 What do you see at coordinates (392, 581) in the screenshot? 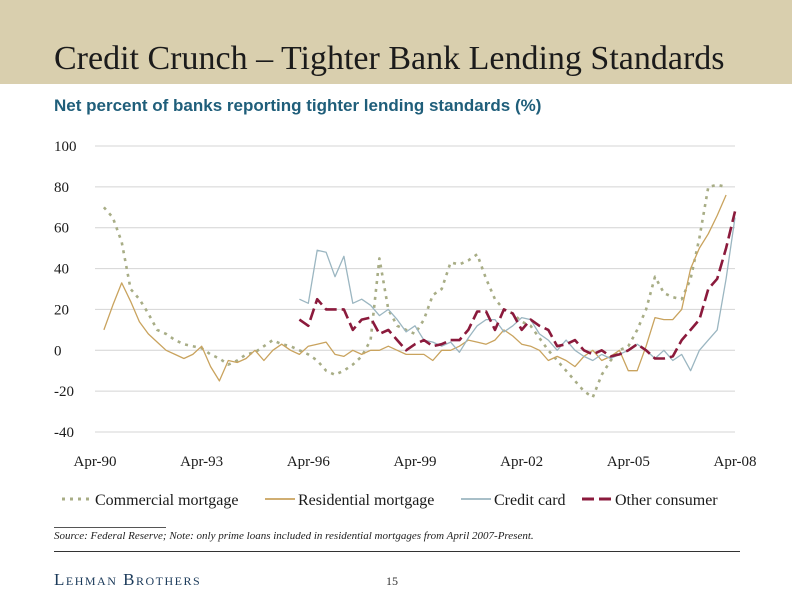
I see `page-number: 15` at bounding box center [392, 581].